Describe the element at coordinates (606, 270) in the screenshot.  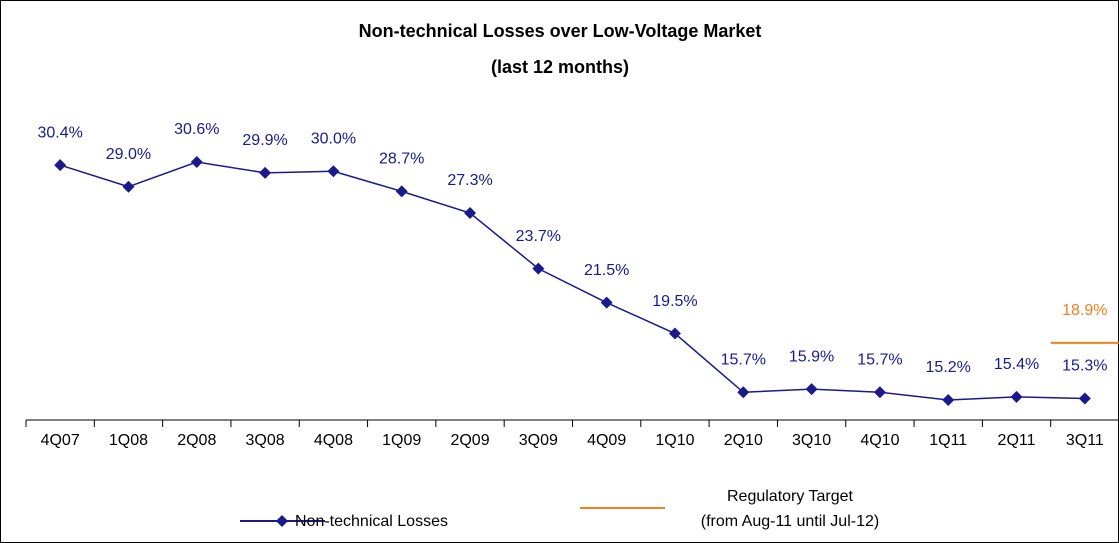
I see `data-label: 21.5%` at that location.